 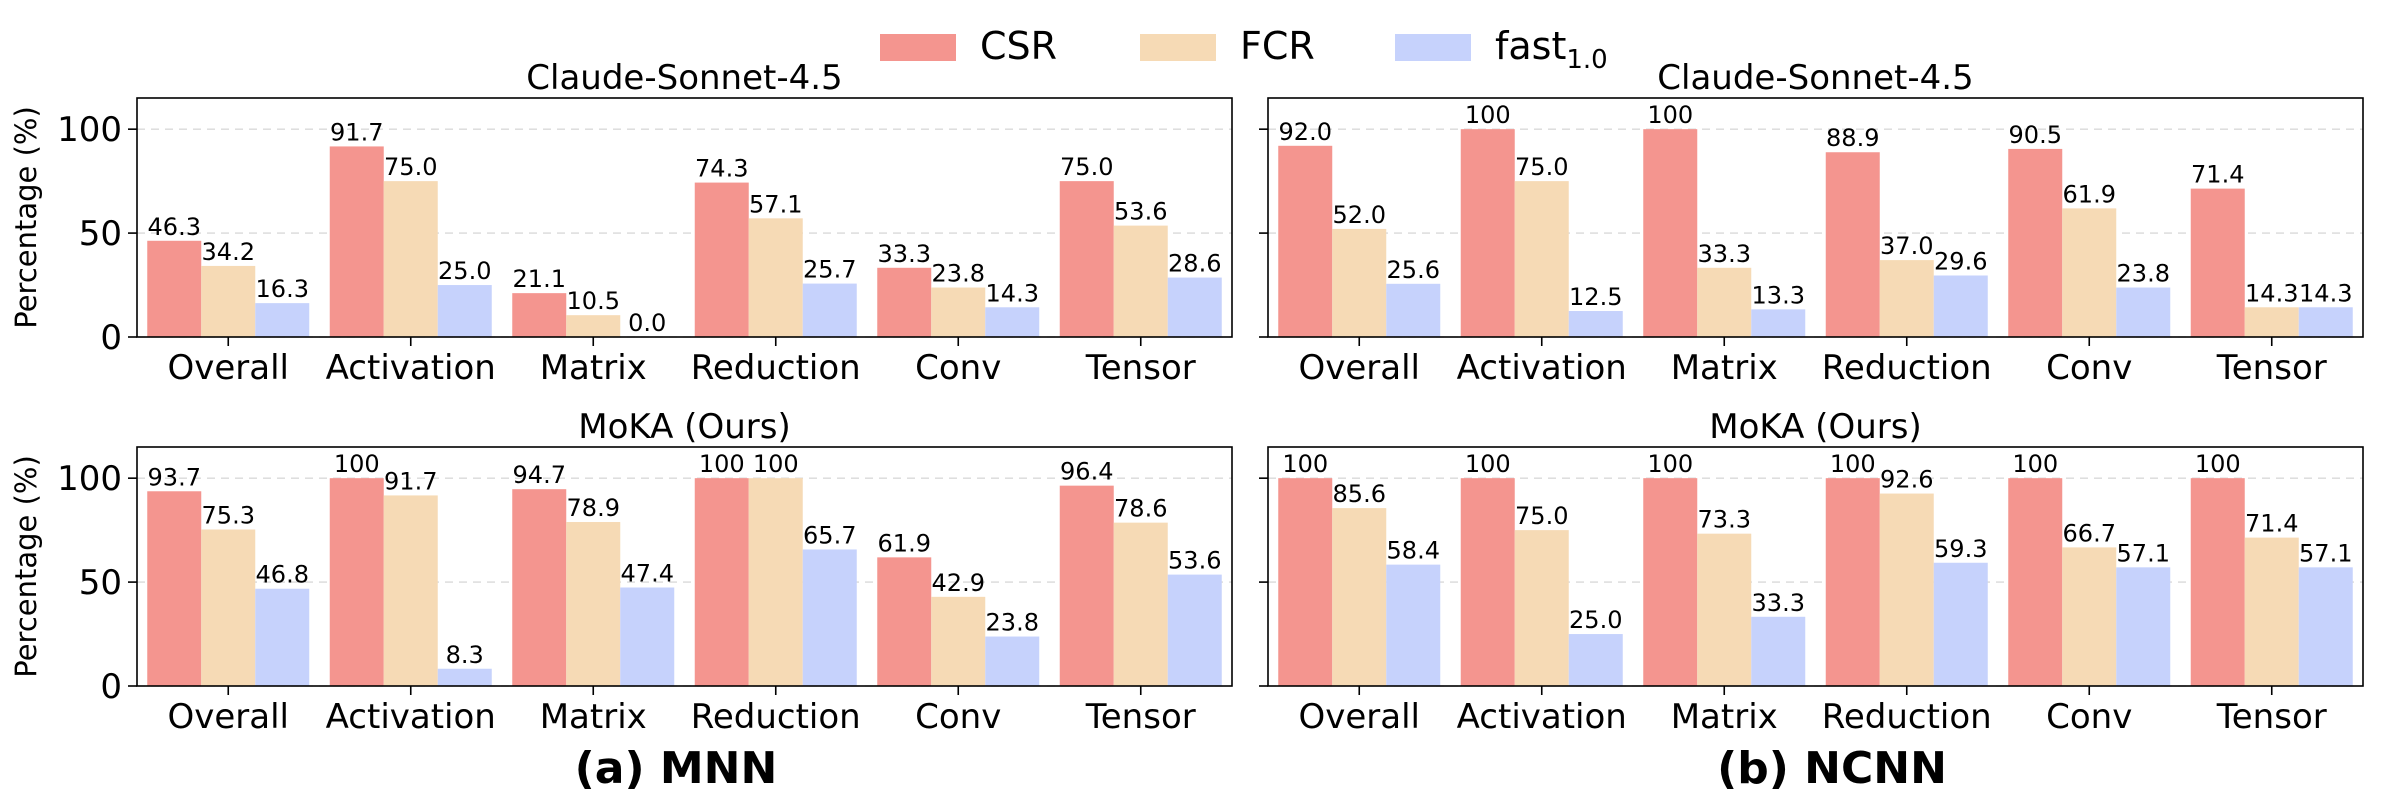 I want to click on value-label-csr-tensor: 100, so click(x=2218, y=464).